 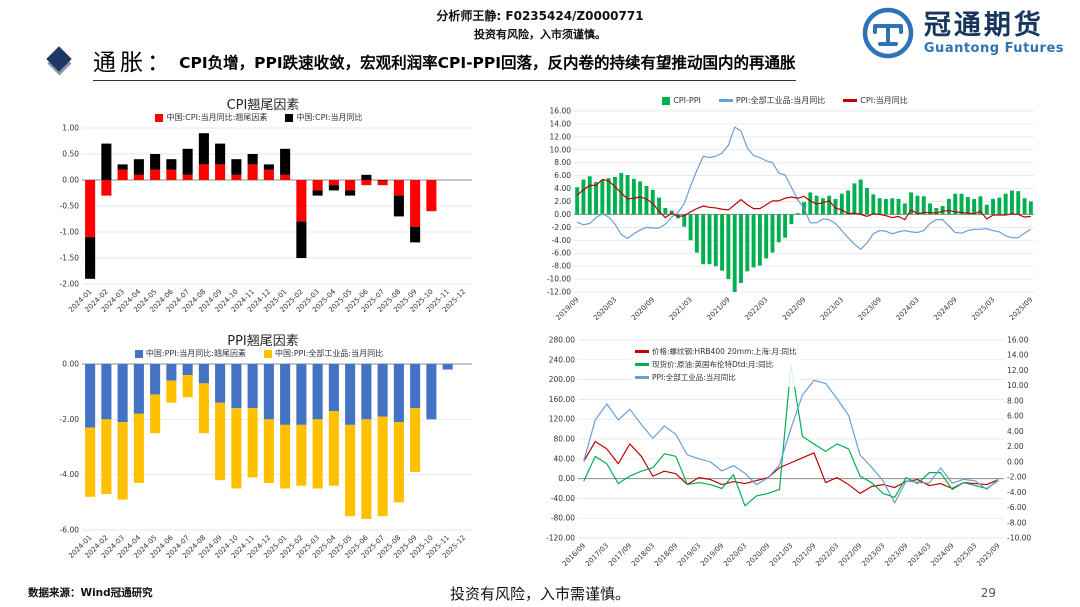 What do you see at coordinates (832, 309) in the screenshot?
I see `svg-text: 2023/03` at bounding box center [832, 309].